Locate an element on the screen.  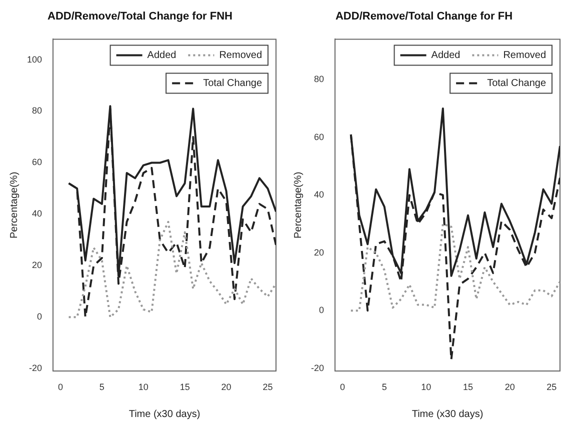
chart-title: ADD/Remove/Total Change for FH is located at coordinates (424, 16).